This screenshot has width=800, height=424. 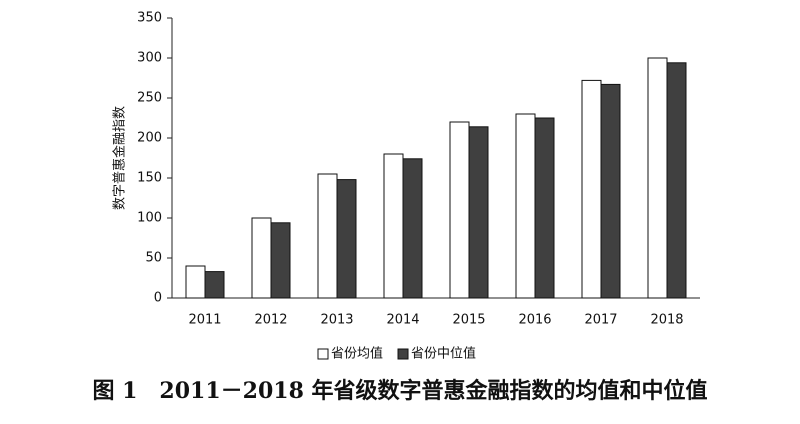 What do you see at coordinates (149, 18) in the screenshot?
I see `y-tick-label: 350` at bounding box center [149, 18].